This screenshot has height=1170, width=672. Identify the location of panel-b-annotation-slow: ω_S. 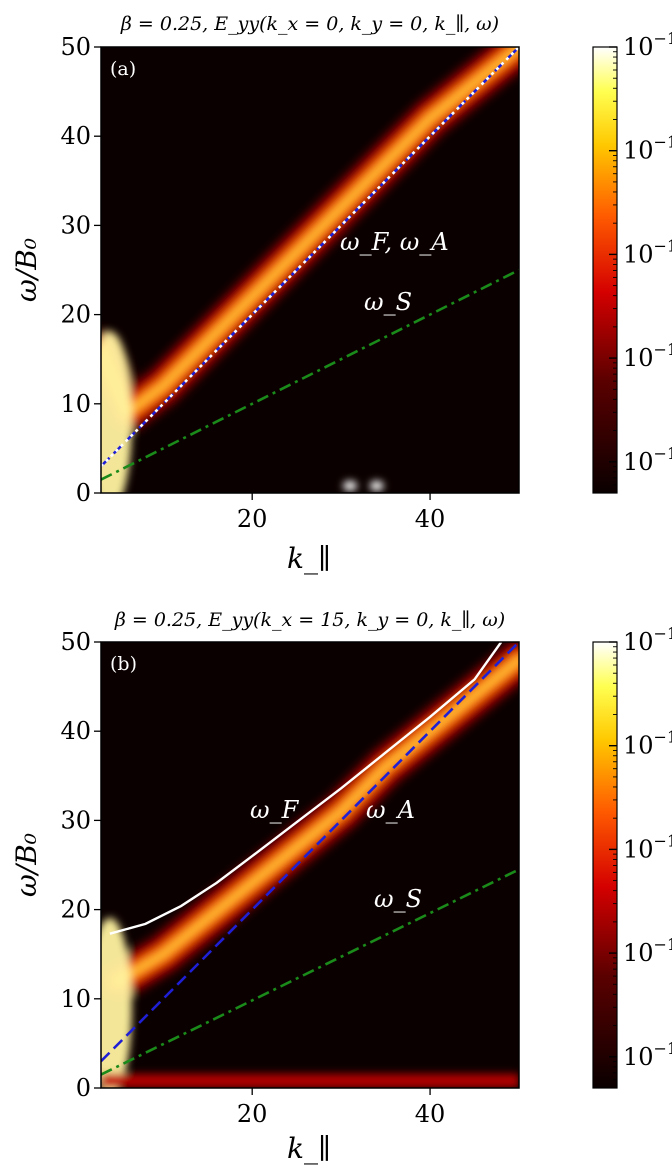
(398, 899).